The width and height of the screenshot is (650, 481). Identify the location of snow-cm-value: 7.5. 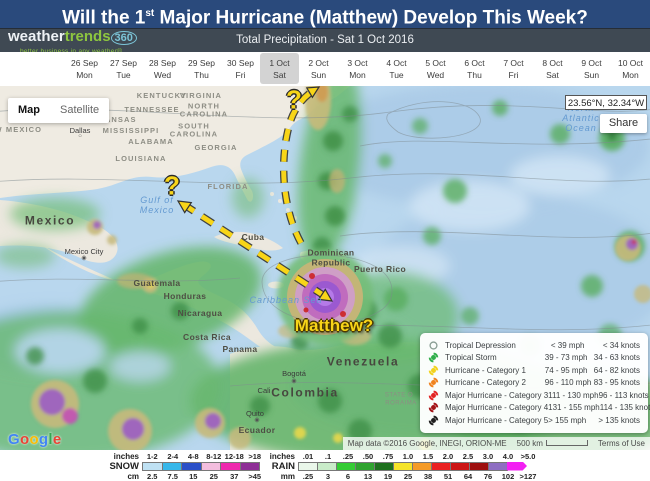
(172, 476).